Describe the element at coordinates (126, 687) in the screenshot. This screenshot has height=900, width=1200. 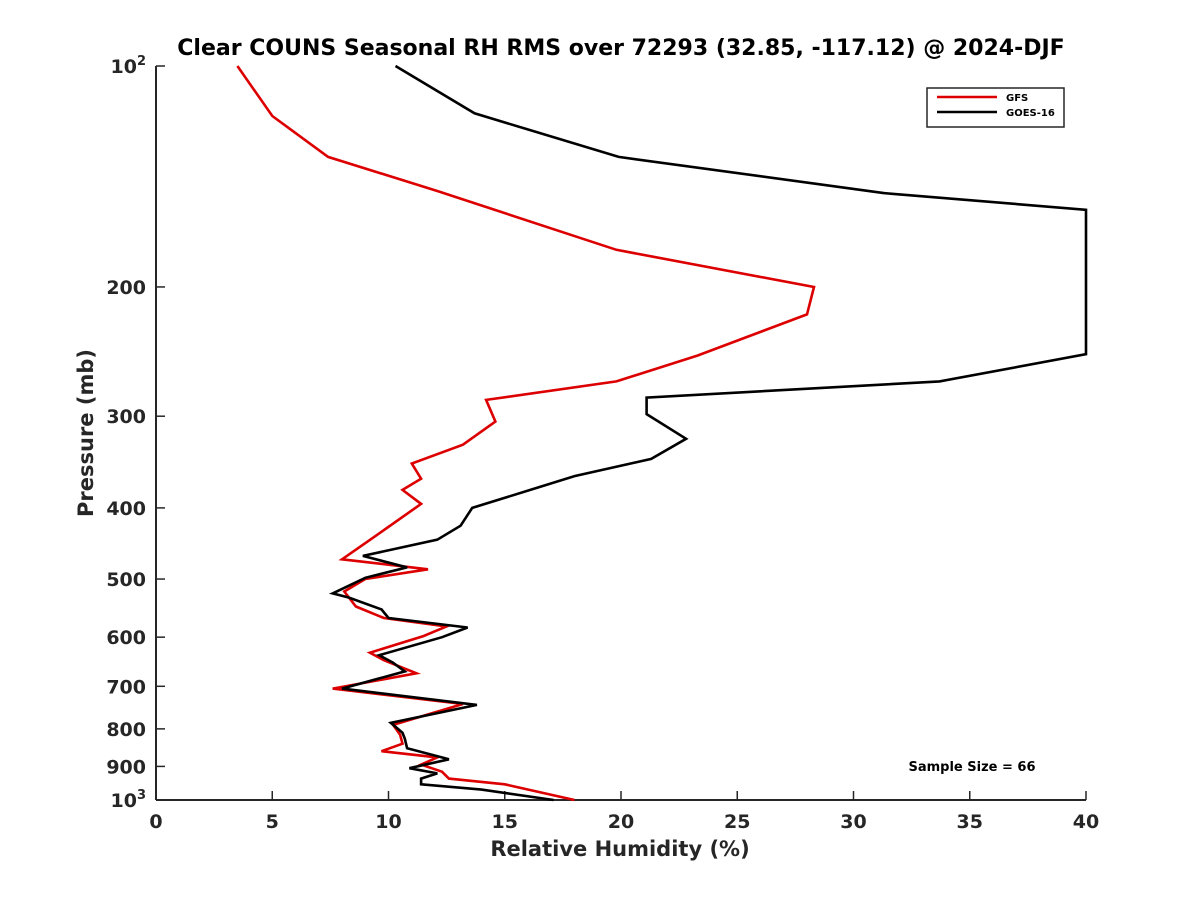
I see `y-tick-label: 700` at that location.